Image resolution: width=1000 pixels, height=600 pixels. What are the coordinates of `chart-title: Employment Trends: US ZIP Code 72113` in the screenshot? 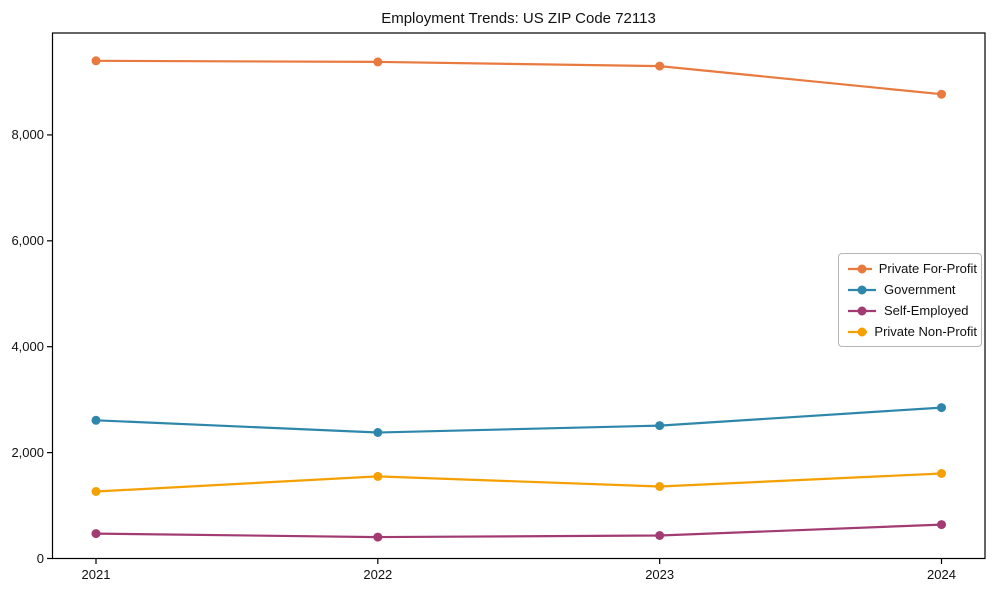 It's located at (518, 18).